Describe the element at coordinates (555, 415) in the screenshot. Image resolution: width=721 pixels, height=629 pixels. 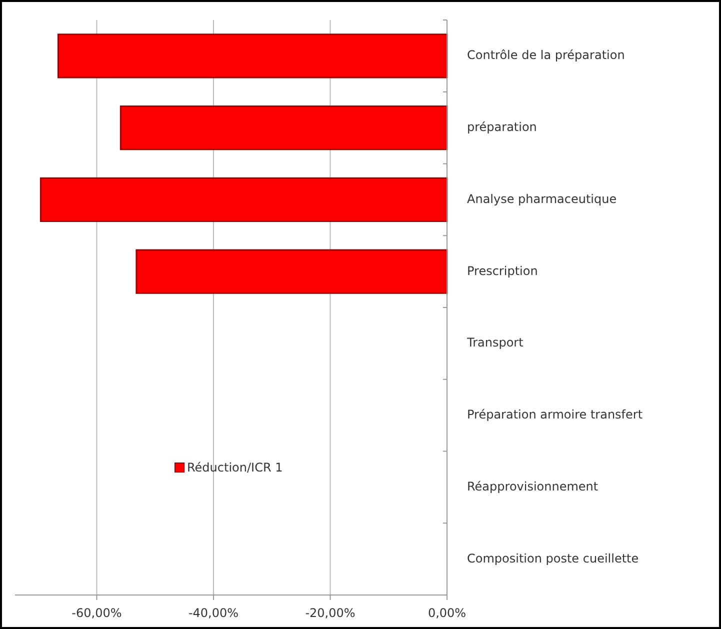
I see `y-tick-label: Préparation armoire transfert` at that location.